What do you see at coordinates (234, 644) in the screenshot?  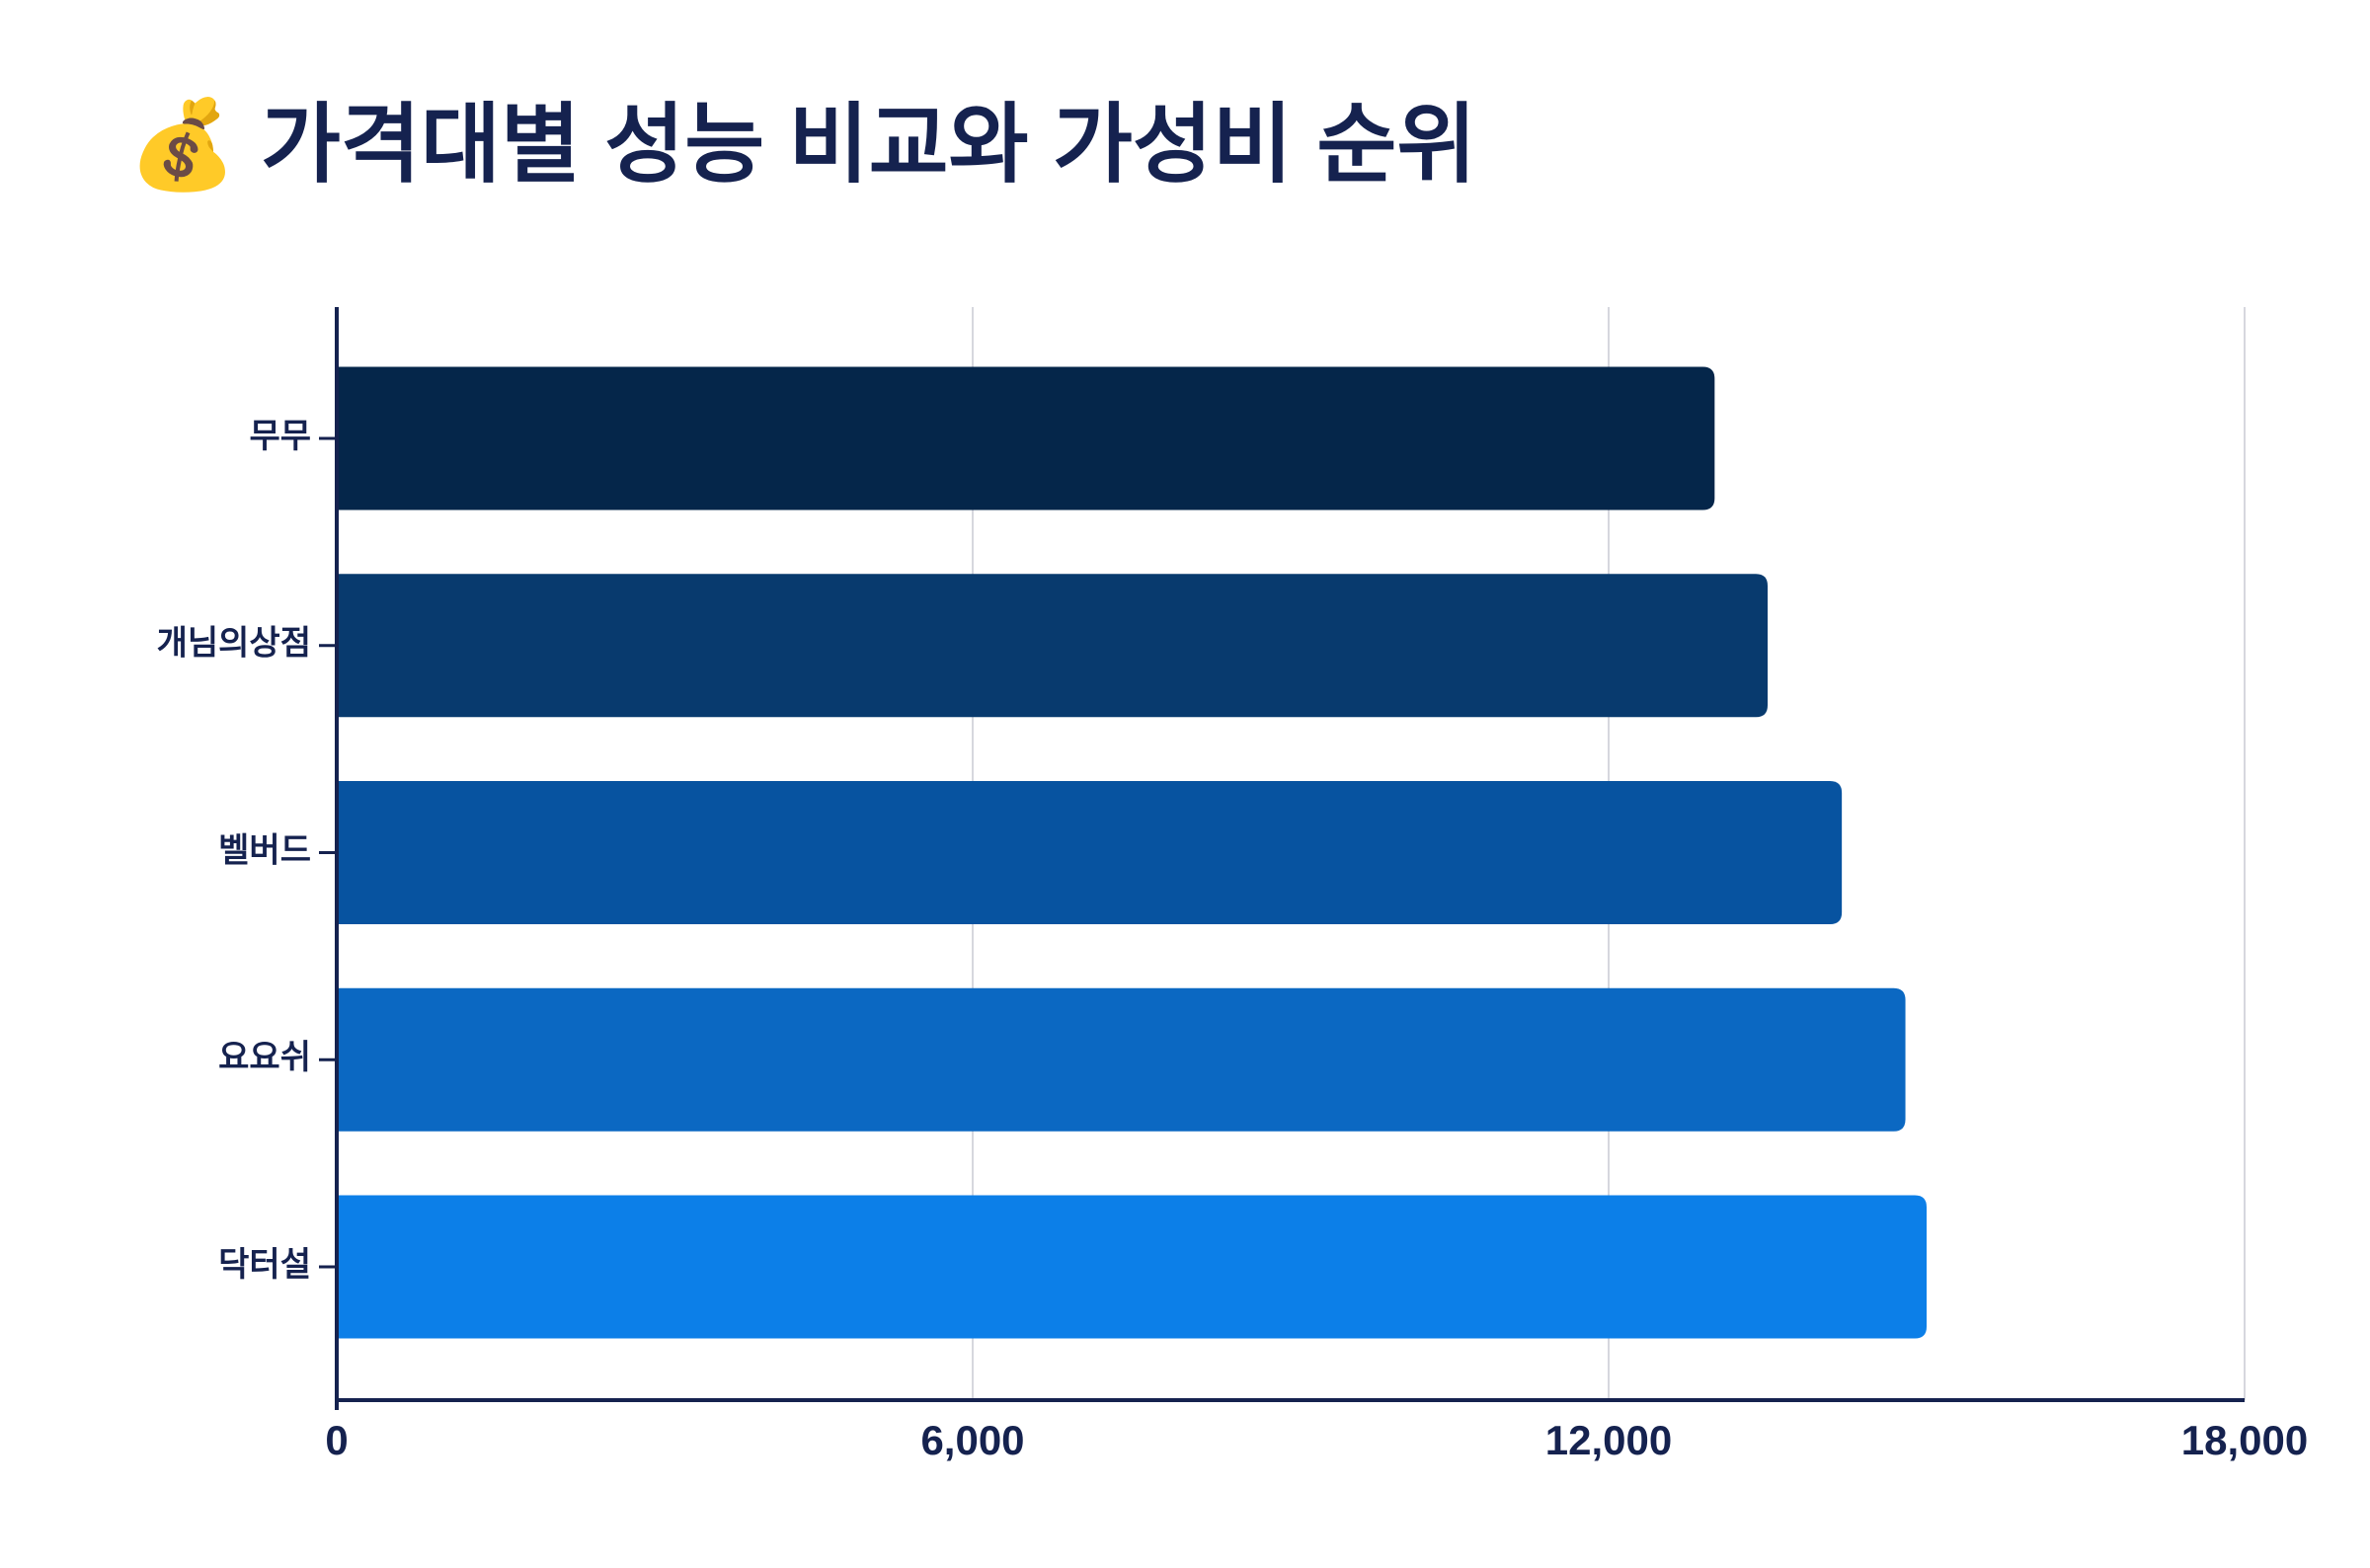 I see `y-tick-label: 개님의상점` at bounding box center [234, 644].